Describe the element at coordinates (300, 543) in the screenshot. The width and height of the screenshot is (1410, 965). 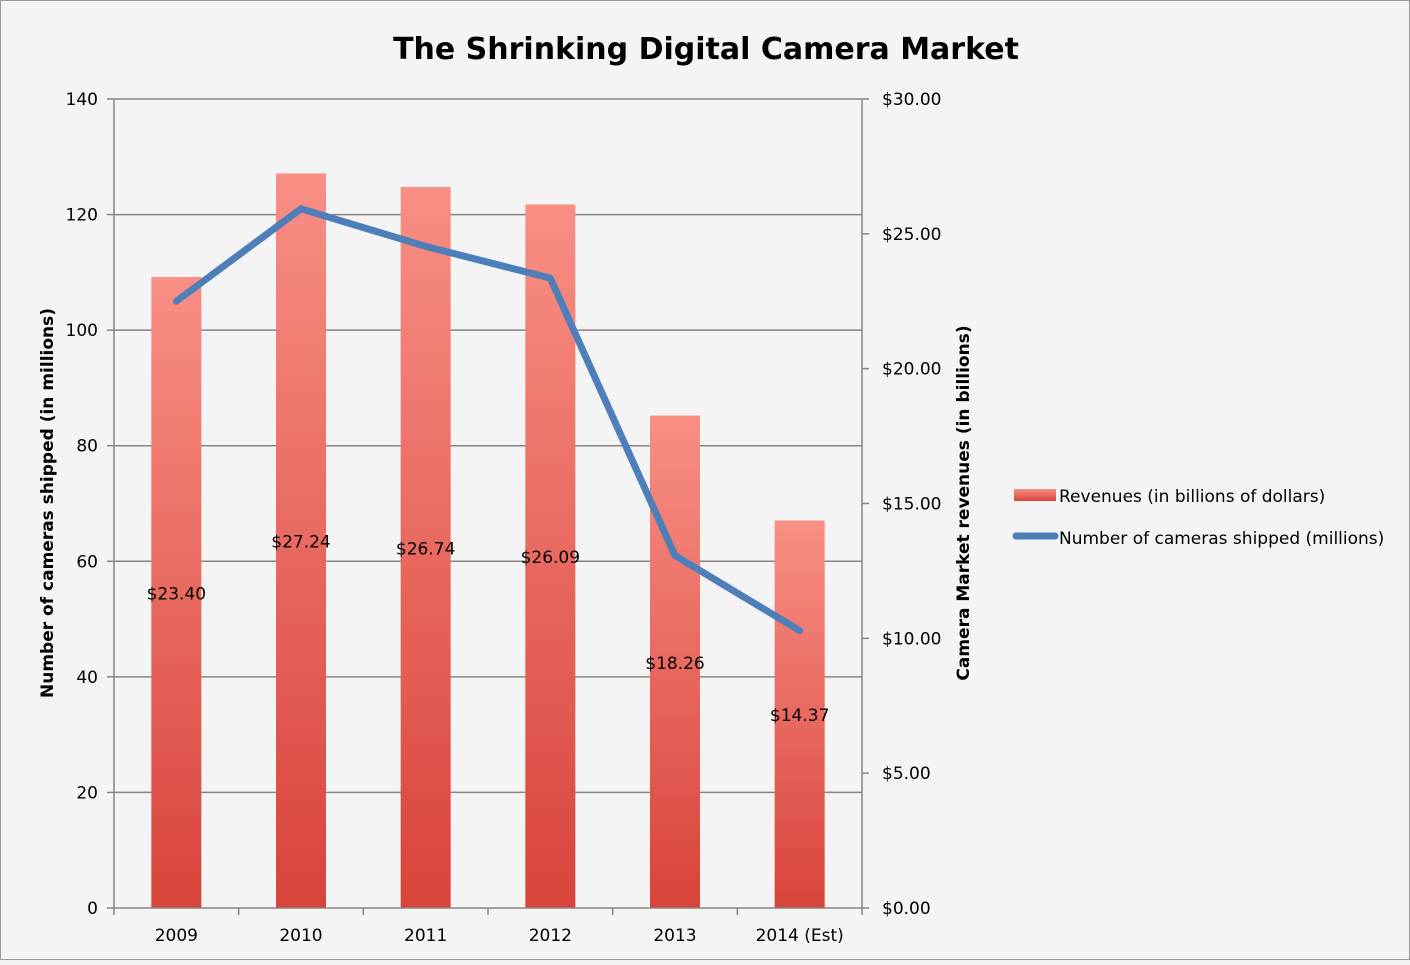
I see `data-label: $27.24` at that location.